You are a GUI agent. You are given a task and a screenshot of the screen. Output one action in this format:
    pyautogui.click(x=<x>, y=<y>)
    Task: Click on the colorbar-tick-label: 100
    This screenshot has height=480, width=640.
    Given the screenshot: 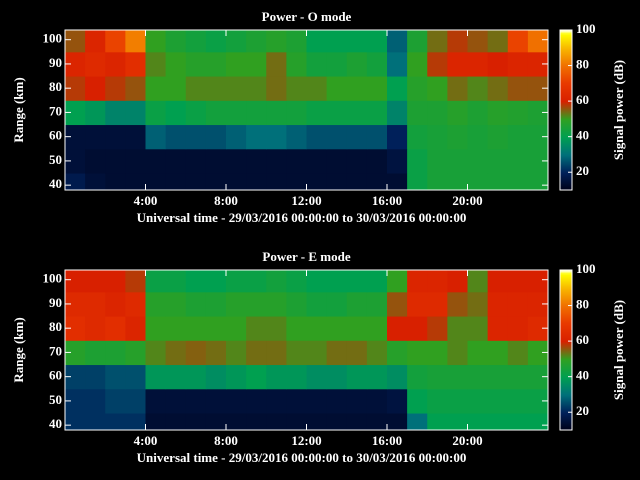 What is the action you would take?
    pyautogui.click(x=586, y=268)
    